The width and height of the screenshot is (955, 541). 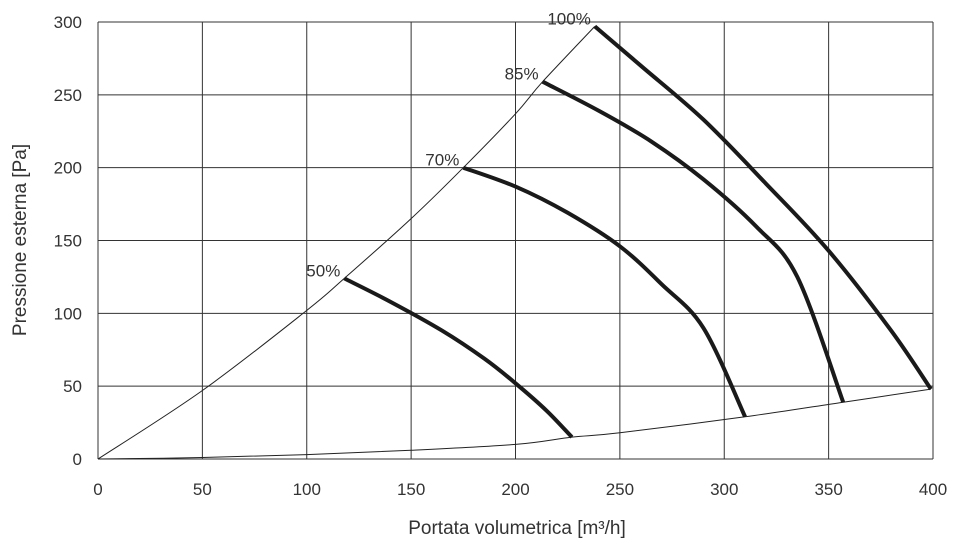 What do you see at coordinates (307, 489) in the screenshot?
I see `x-tick-label: 100` at bounding box center [307, 489].